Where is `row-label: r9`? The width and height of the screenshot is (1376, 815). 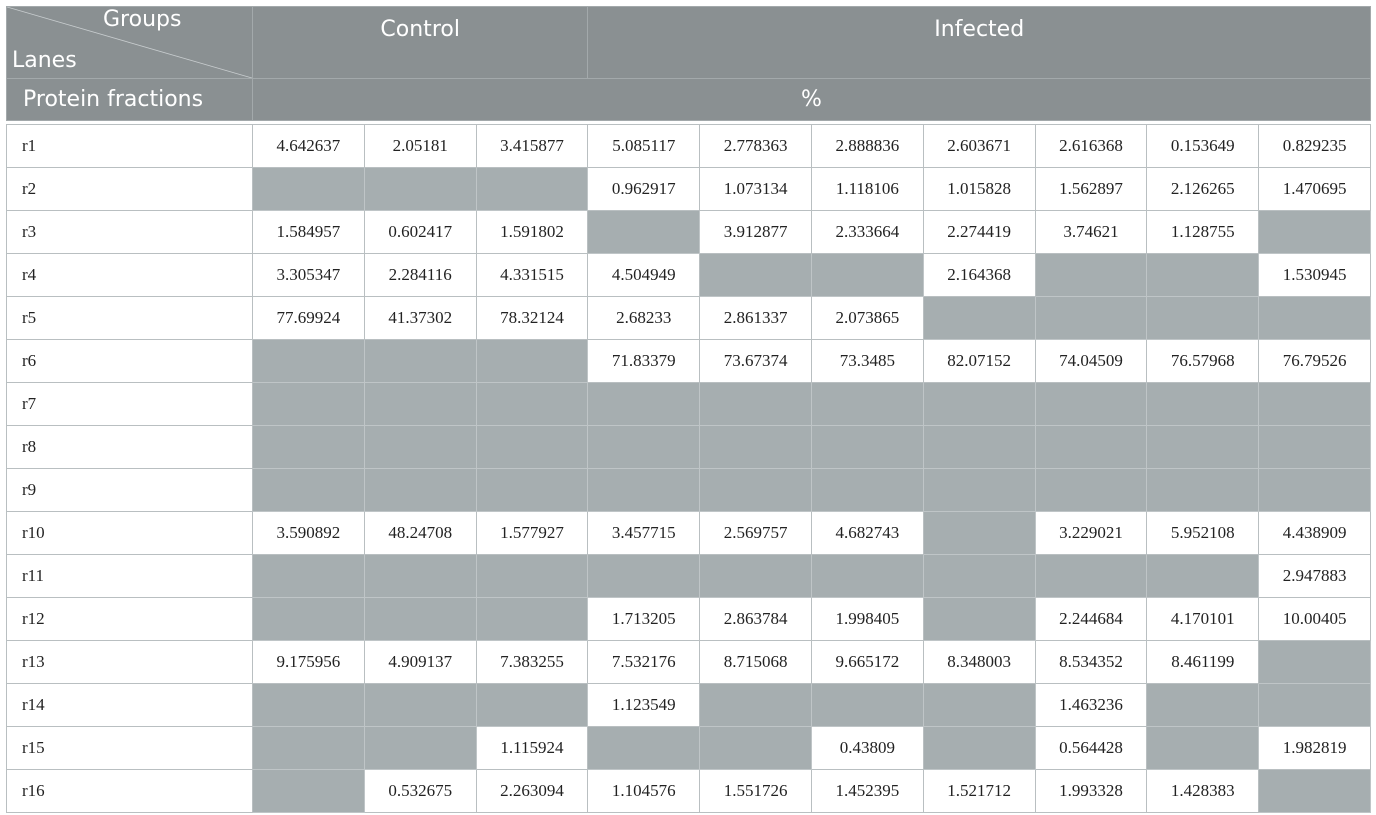 row-label: r9 is located at coordinates (129, 490).